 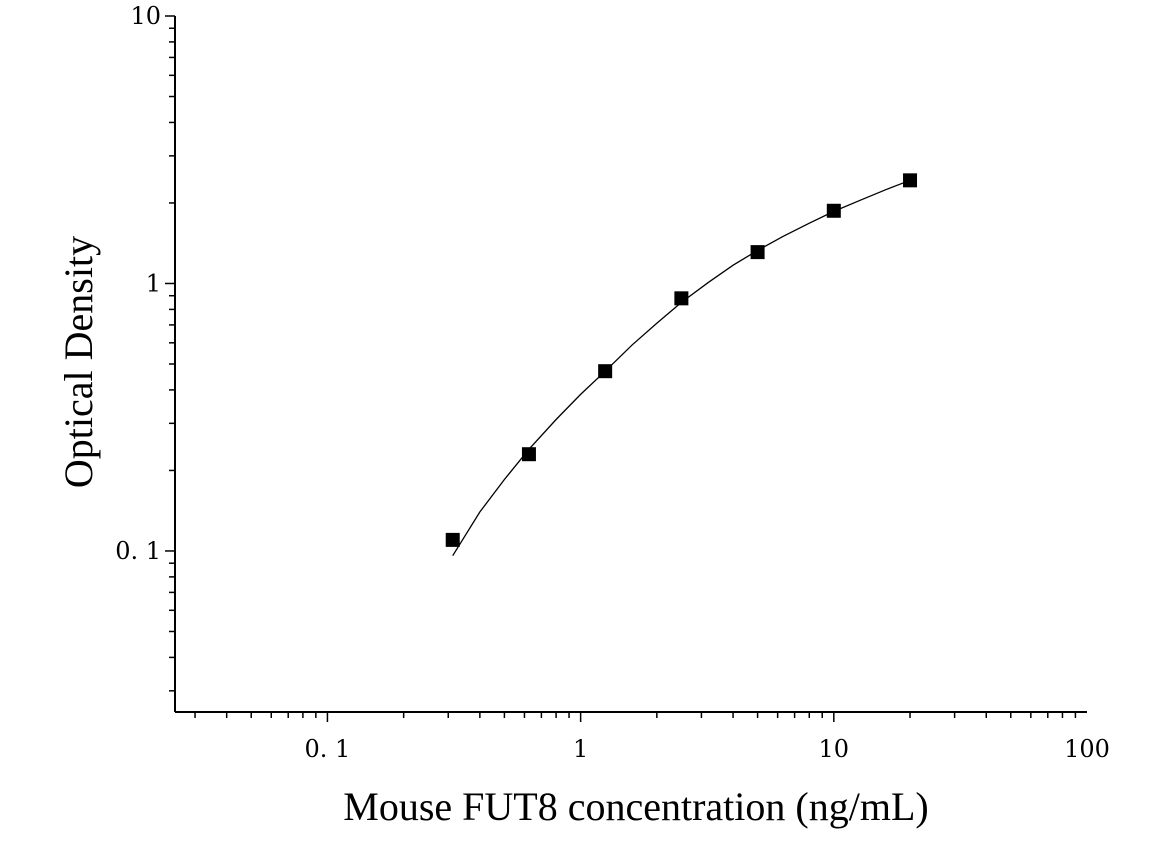 What do you see at coordinates (138, 551) in the screenshot?
I see `y-tick-label: 0. 1` at bounding box center [138, 551].